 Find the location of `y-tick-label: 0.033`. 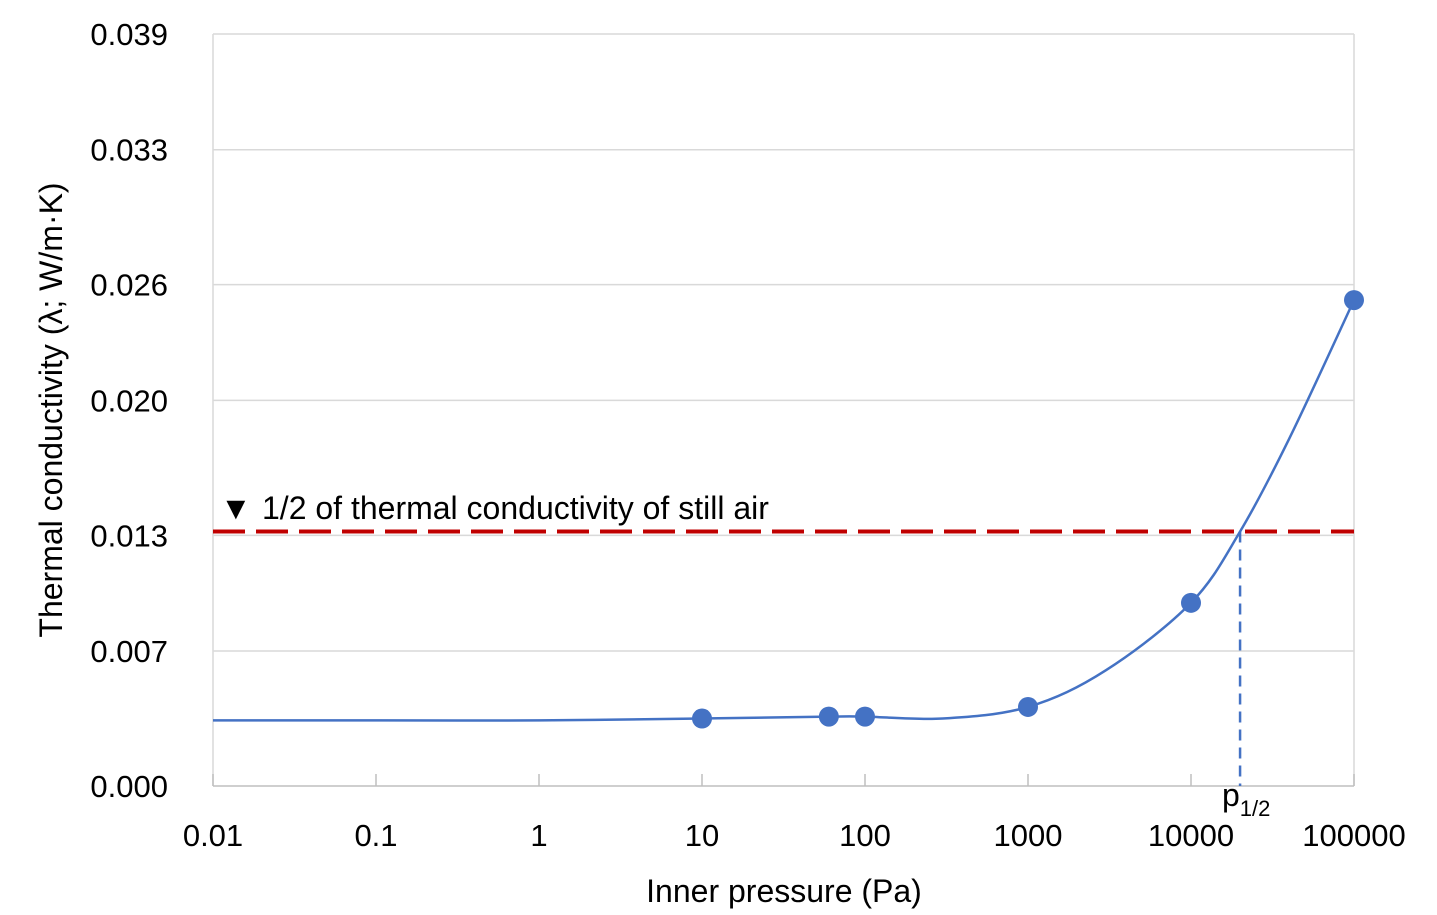

y-tick-label: 0.033 is located at coordinates (129, 150).